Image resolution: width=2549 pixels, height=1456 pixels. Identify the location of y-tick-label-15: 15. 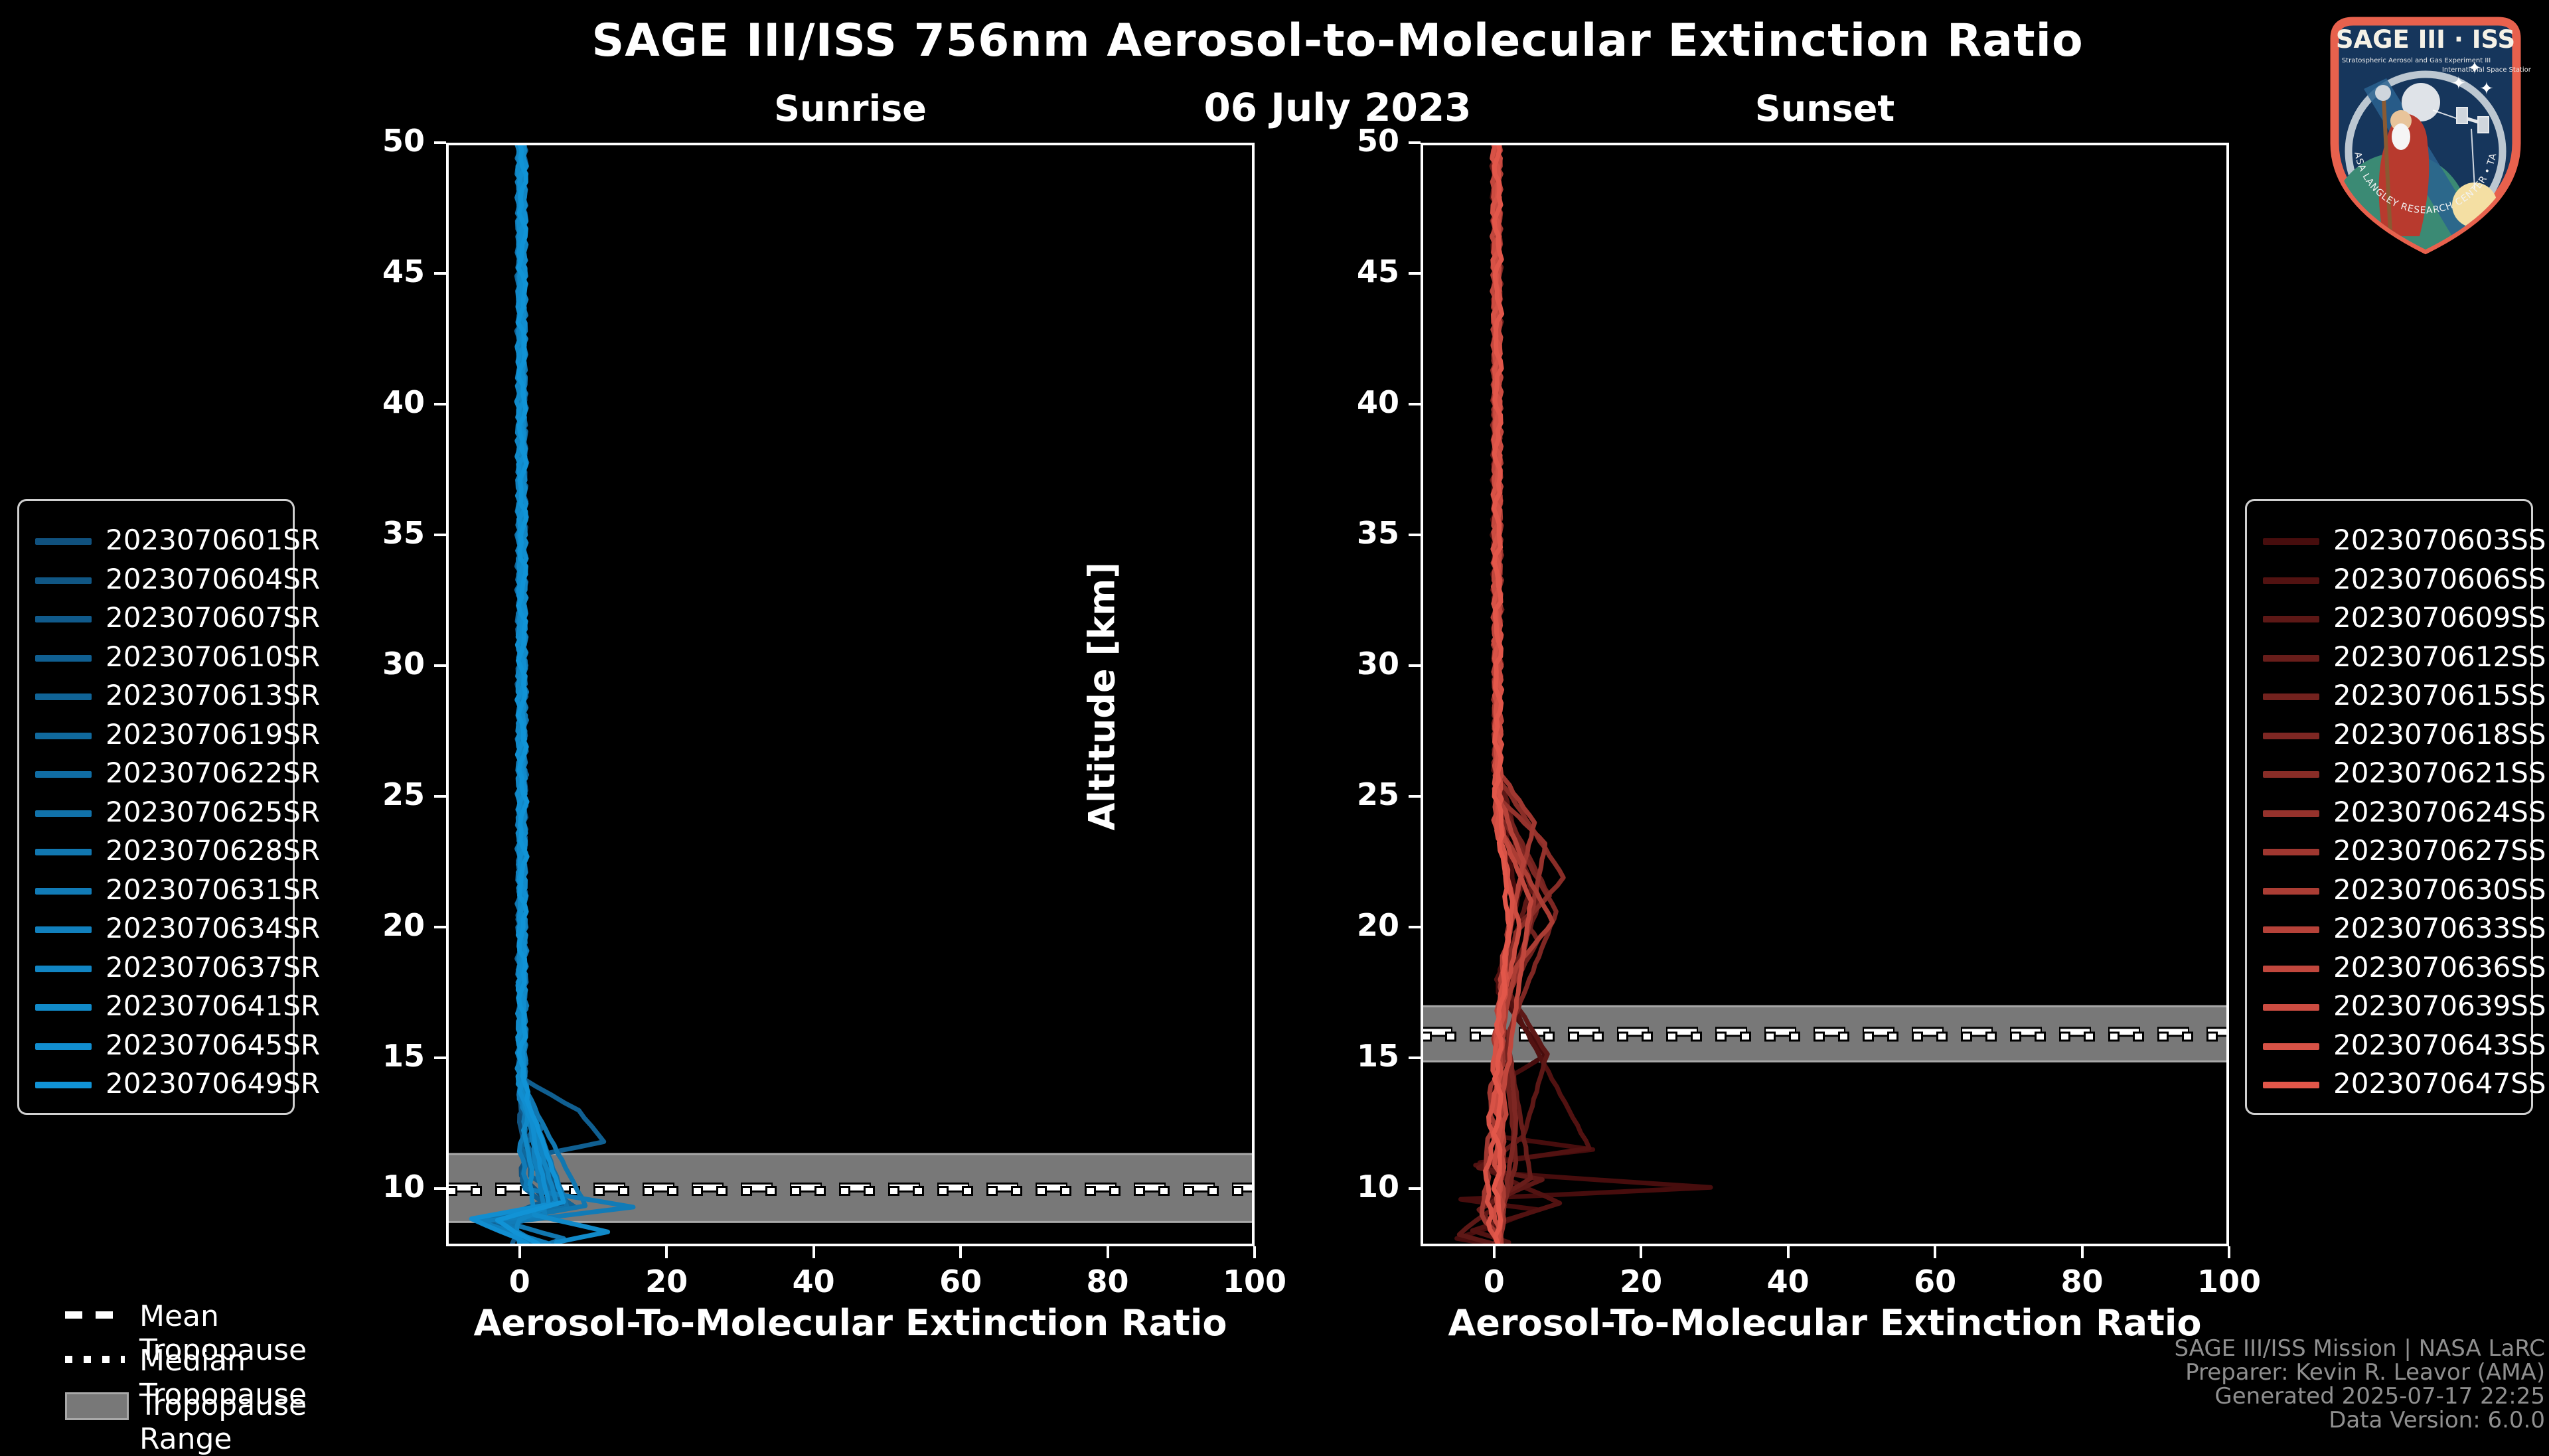
(403, 1056).